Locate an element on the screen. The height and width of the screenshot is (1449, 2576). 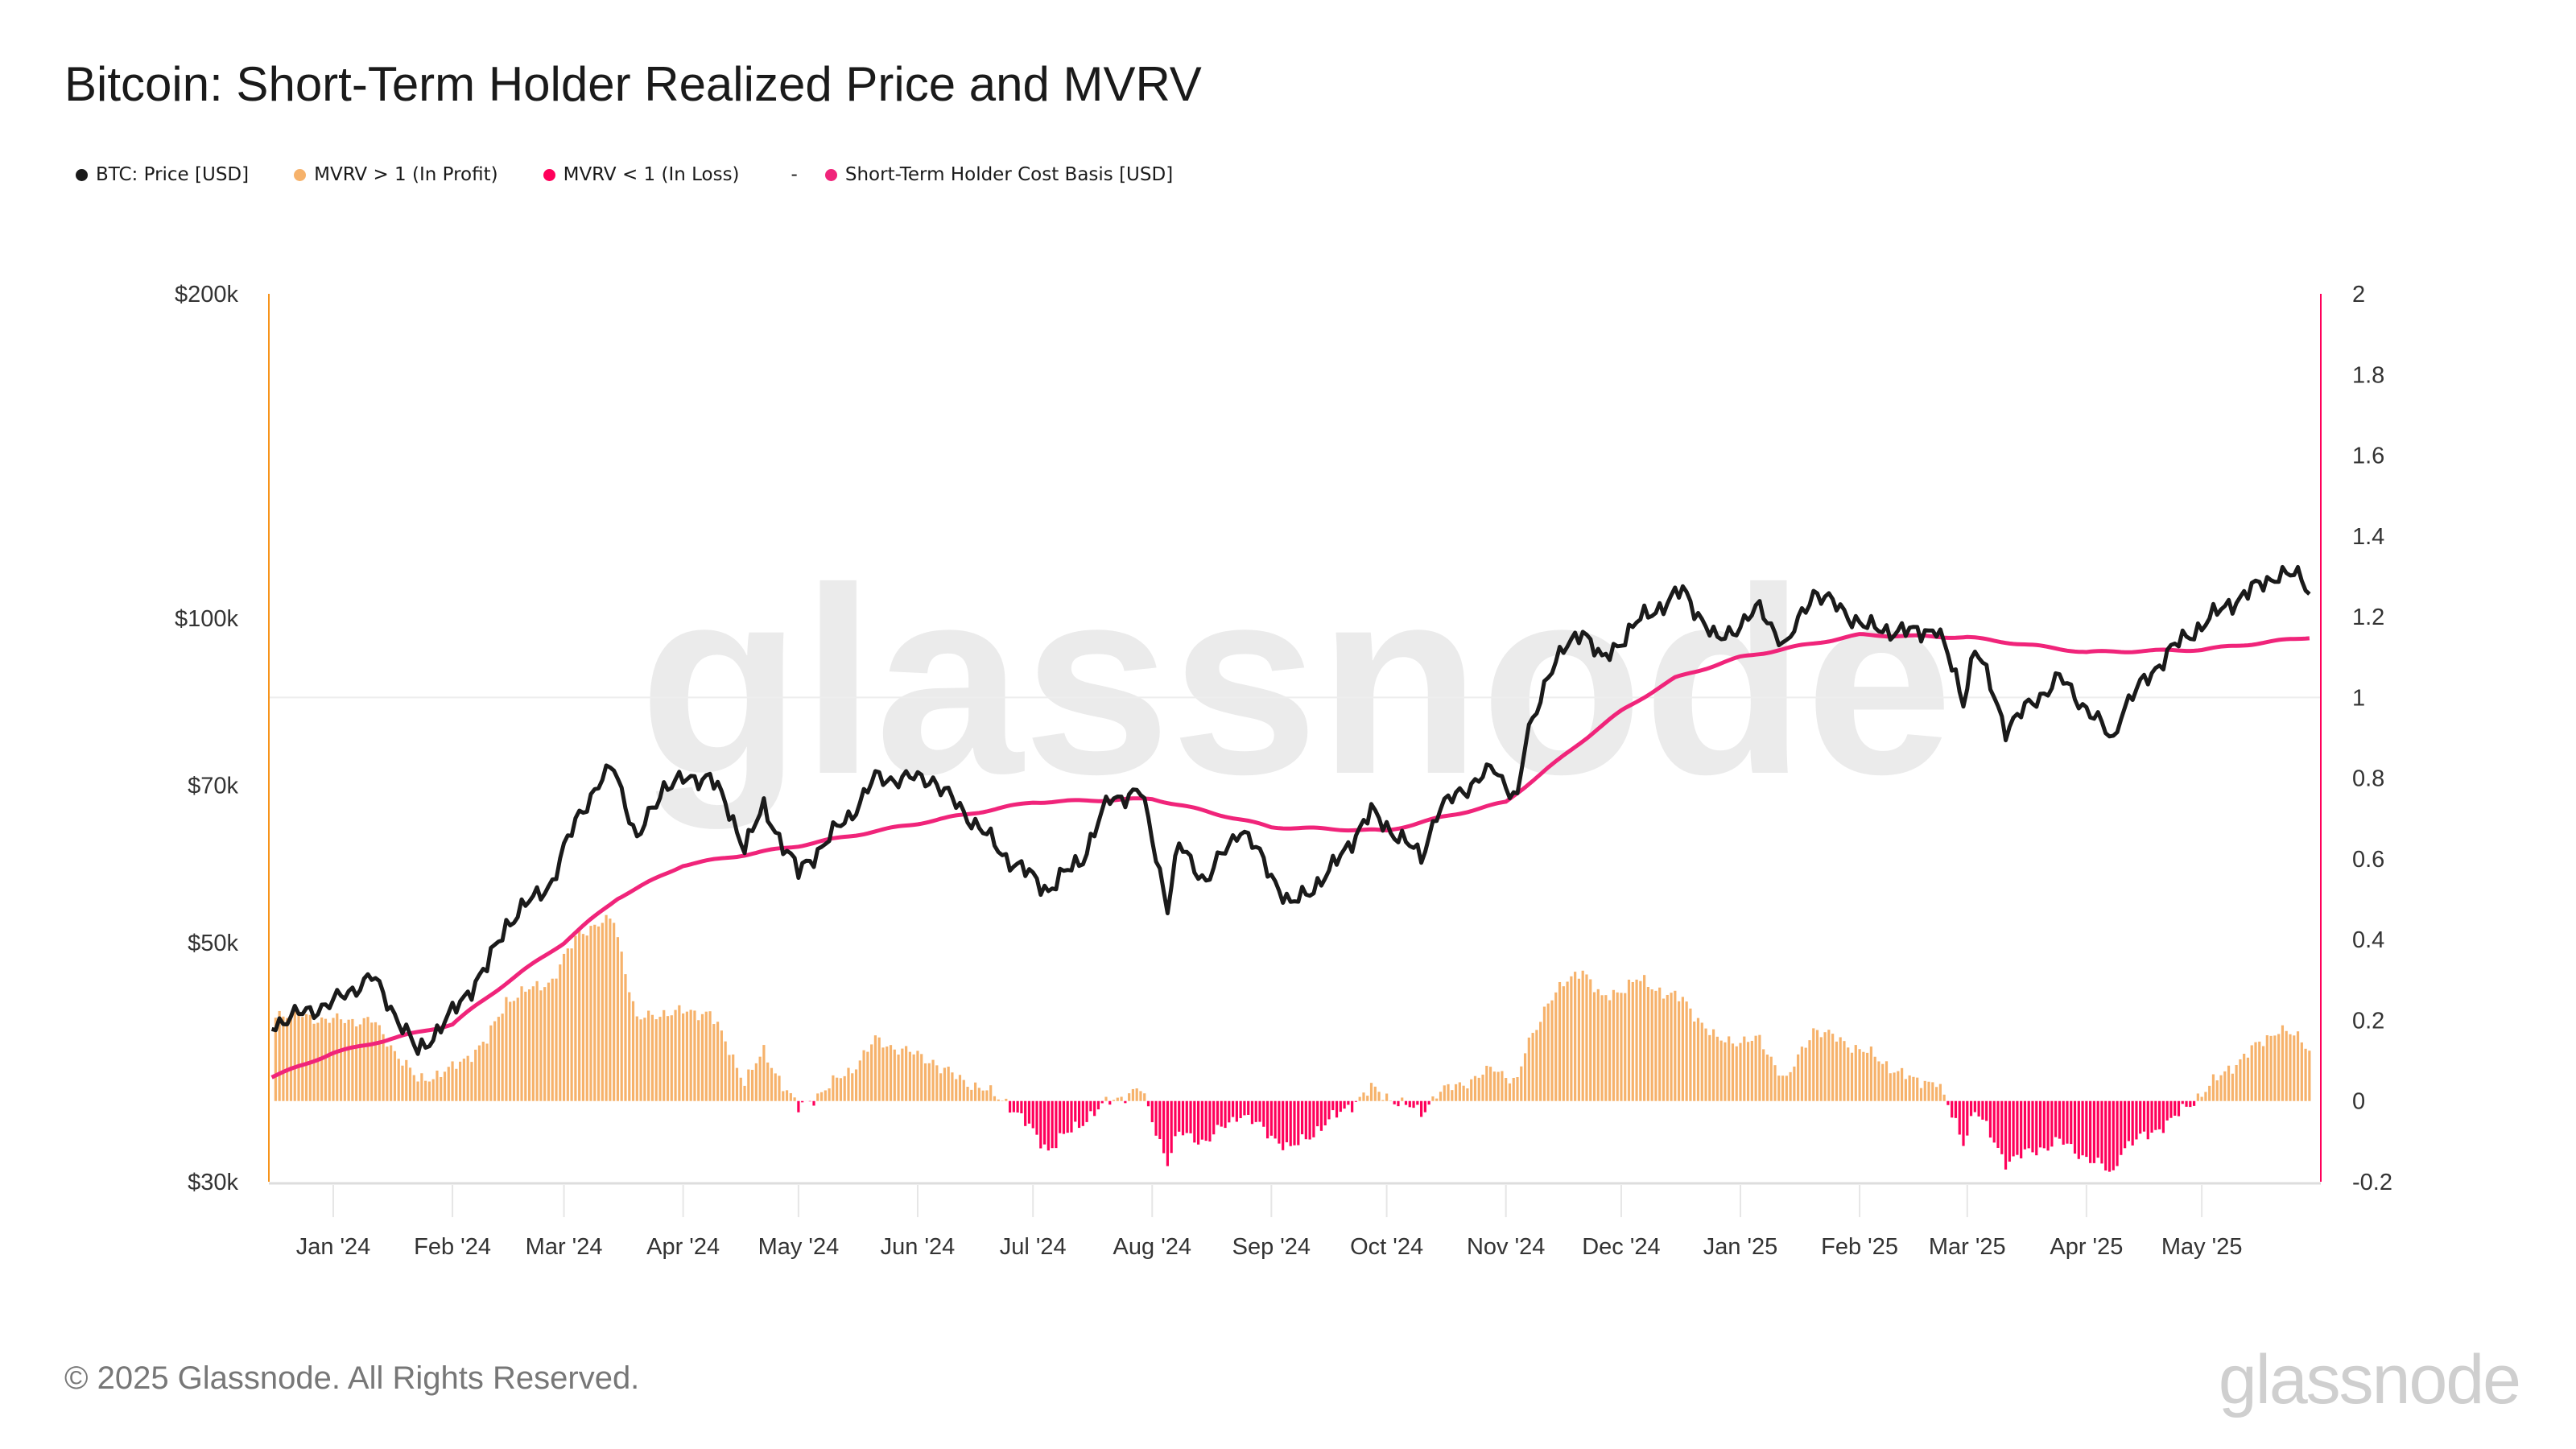
x-axis-tick-label: Jun '24 is located at coordinates (918, 1247).